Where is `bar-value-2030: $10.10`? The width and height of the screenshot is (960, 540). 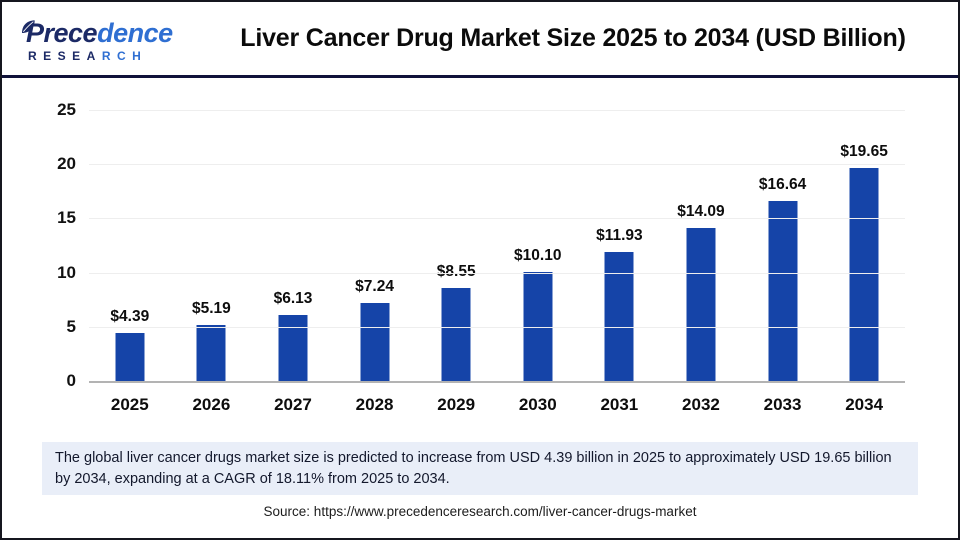 bar-value-2030: $10.10 is located at coordinates (538, 255).